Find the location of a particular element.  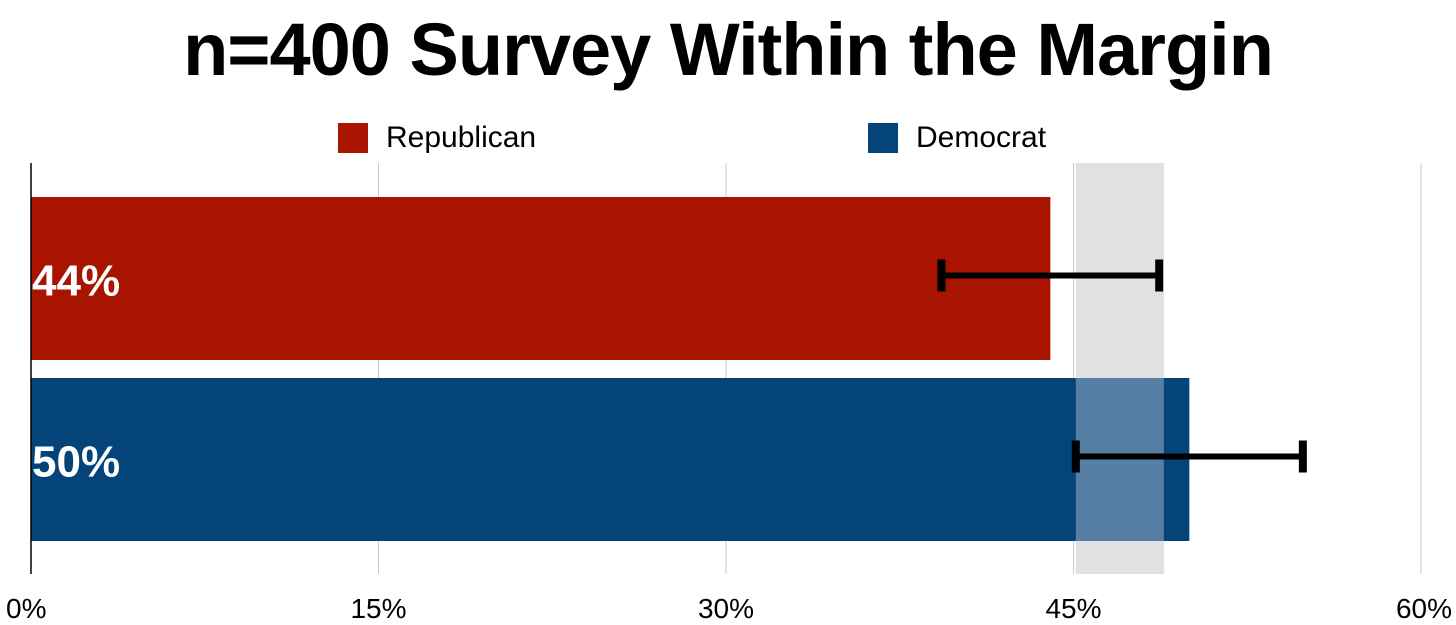

legend-item-democrat: Democrat is located at coordinates (957, 138).